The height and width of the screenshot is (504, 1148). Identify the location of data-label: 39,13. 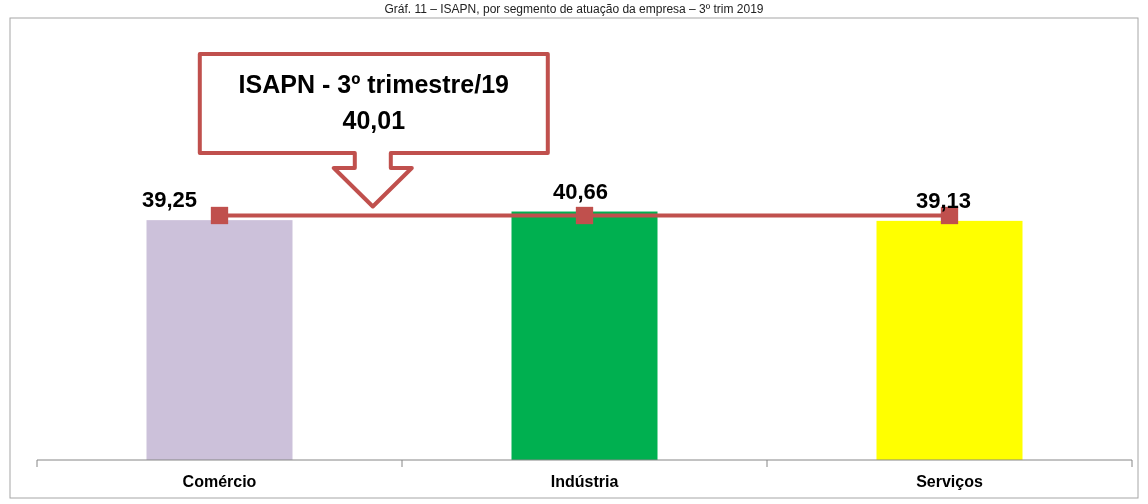
(943, 200).